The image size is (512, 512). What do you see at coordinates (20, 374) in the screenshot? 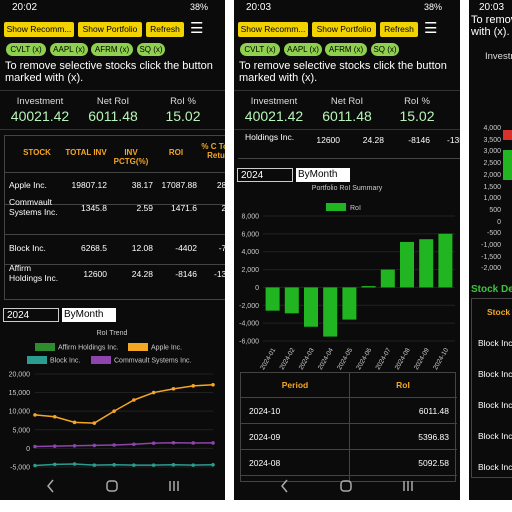
I see `y-tick-label: 20,000` at bounding box center [20, 374].